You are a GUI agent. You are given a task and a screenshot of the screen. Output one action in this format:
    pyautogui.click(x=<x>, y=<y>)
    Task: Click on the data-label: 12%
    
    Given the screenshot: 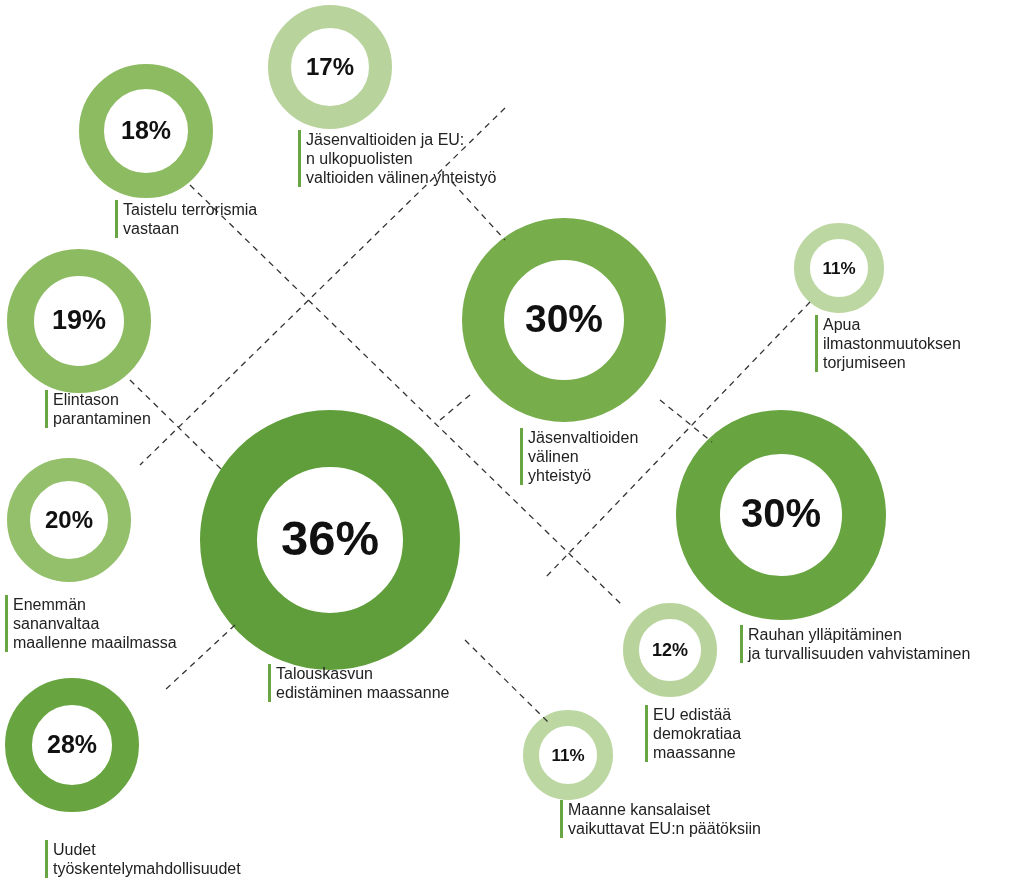 What is the action you would take?
    pyautogui.click(x=670, y=649)
    